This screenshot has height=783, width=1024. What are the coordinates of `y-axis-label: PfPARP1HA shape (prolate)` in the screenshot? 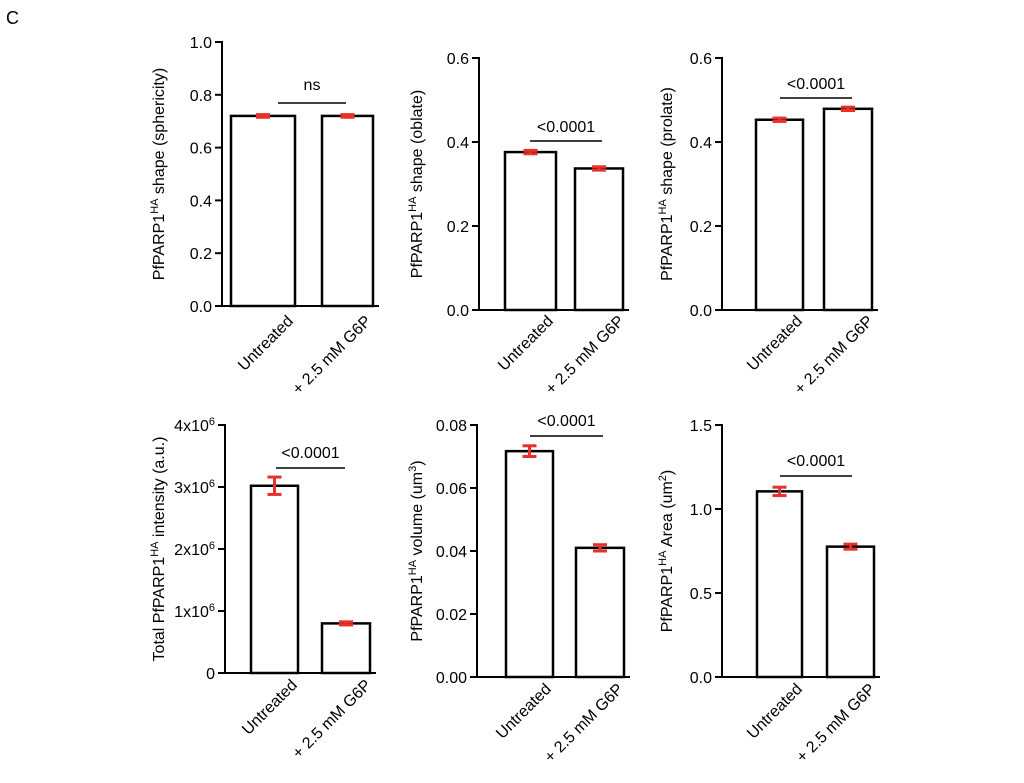 It's located at (666, 184).